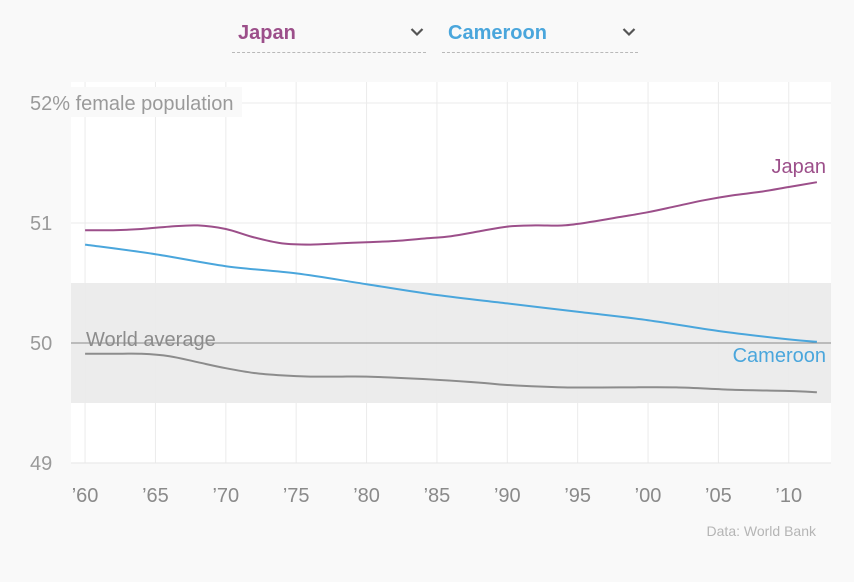  I want to click on x-tick-label: ’10, so click(788, 496).